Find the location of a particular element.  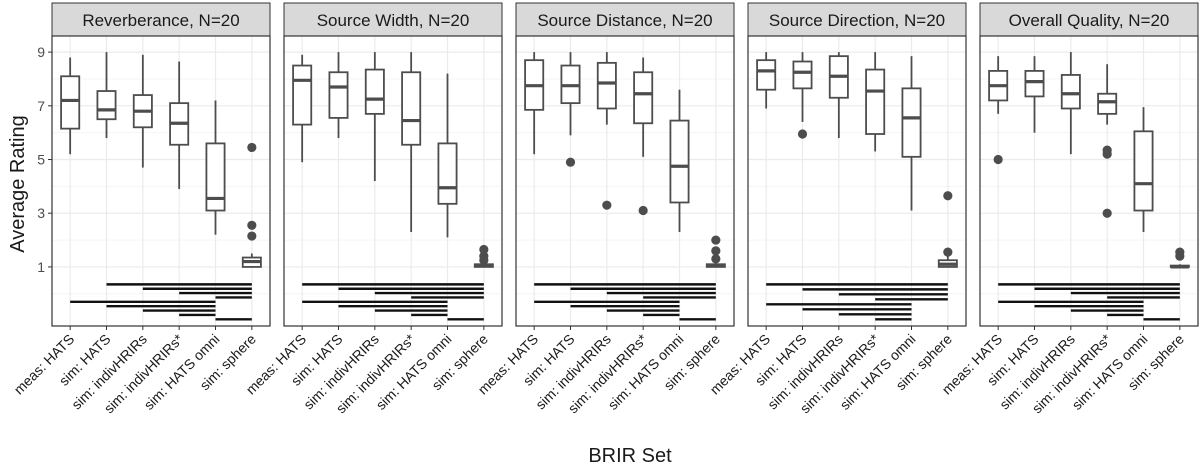

x-axis-title: BRIR Set is located at coordinates (630, 456).